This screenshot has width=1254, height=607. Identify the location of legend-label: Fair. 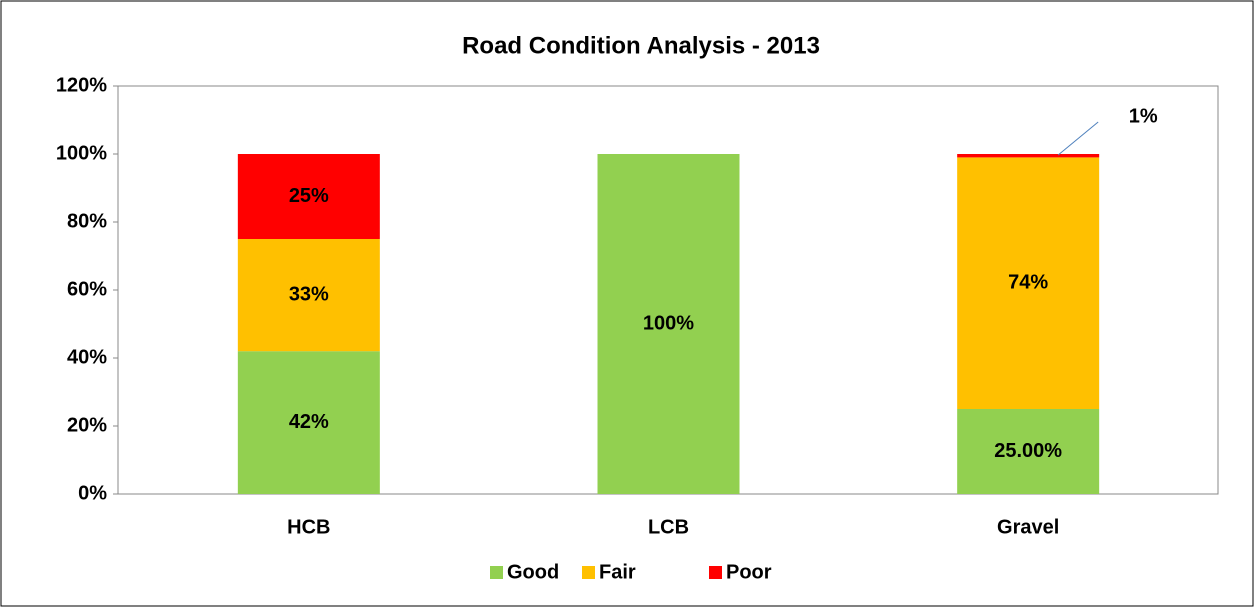
(617, 572).